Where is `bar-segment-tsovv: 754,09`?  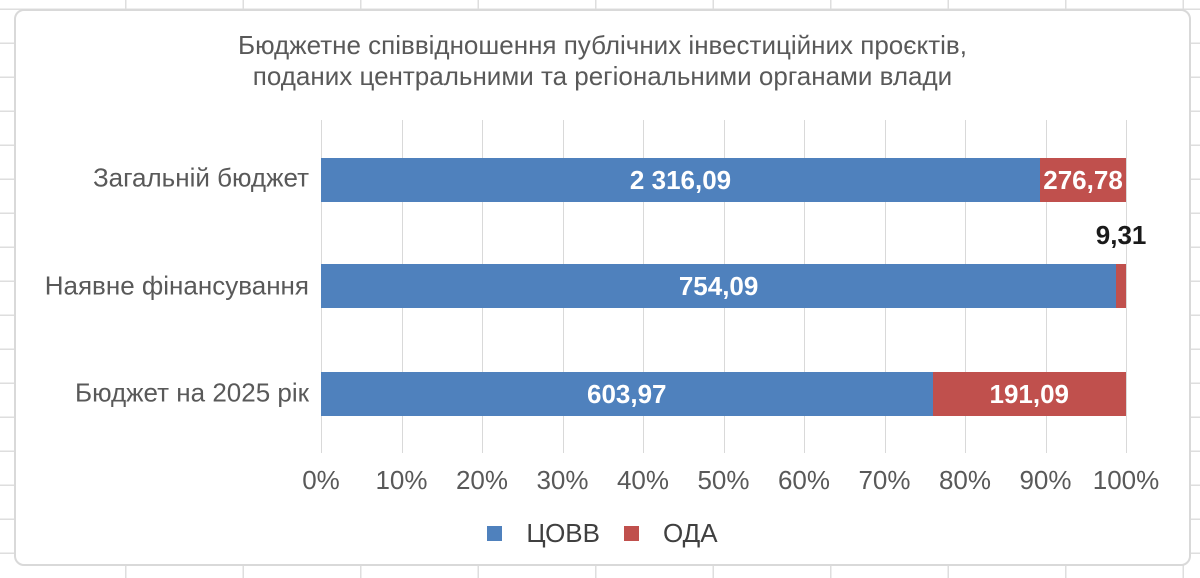
bar-segment-tsovv: 754,09 is located at coordinates (719, 286).